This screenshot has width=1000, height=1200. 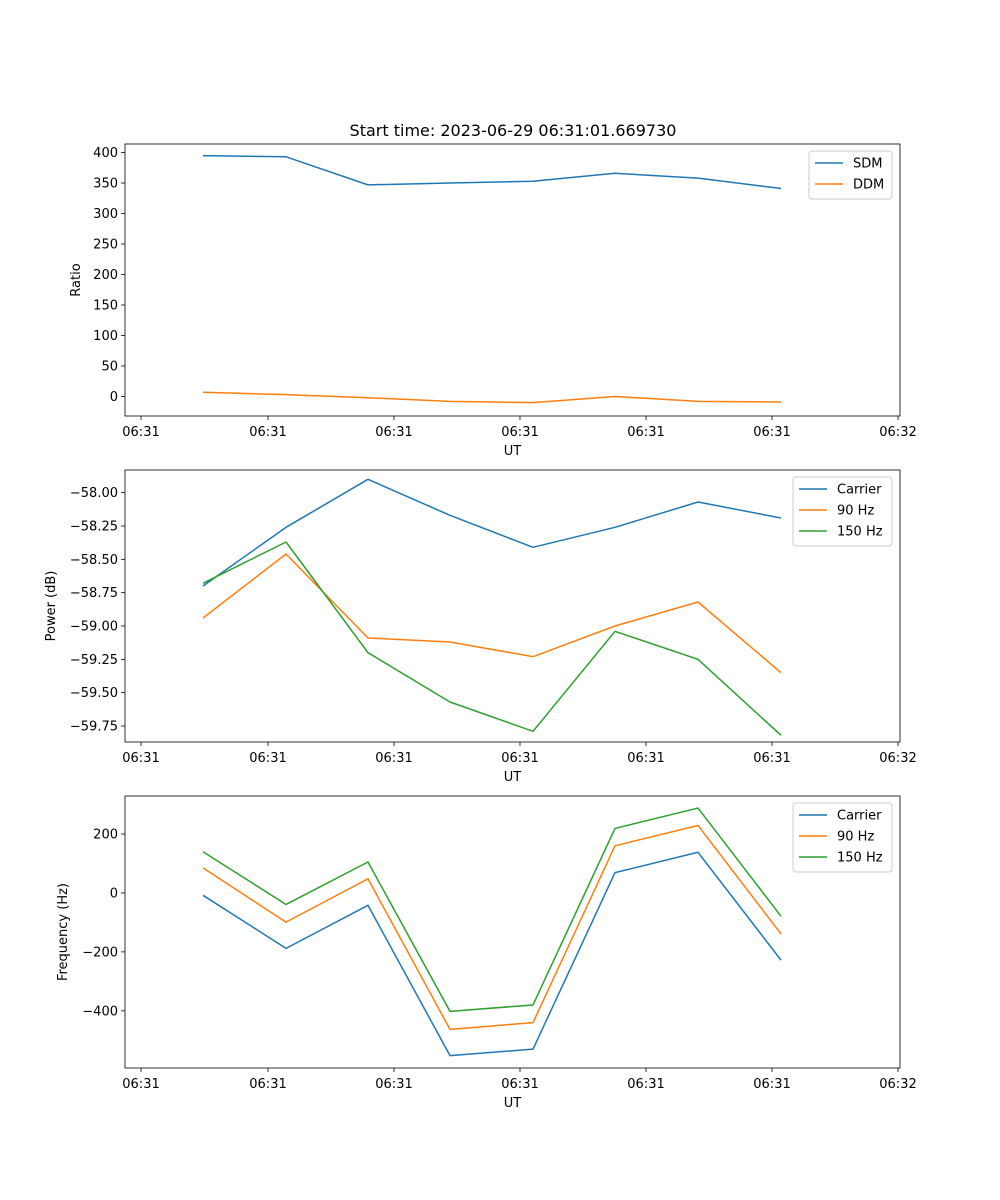 I want to click on y-axis-label: Ratio, so click(x=76, y=279).